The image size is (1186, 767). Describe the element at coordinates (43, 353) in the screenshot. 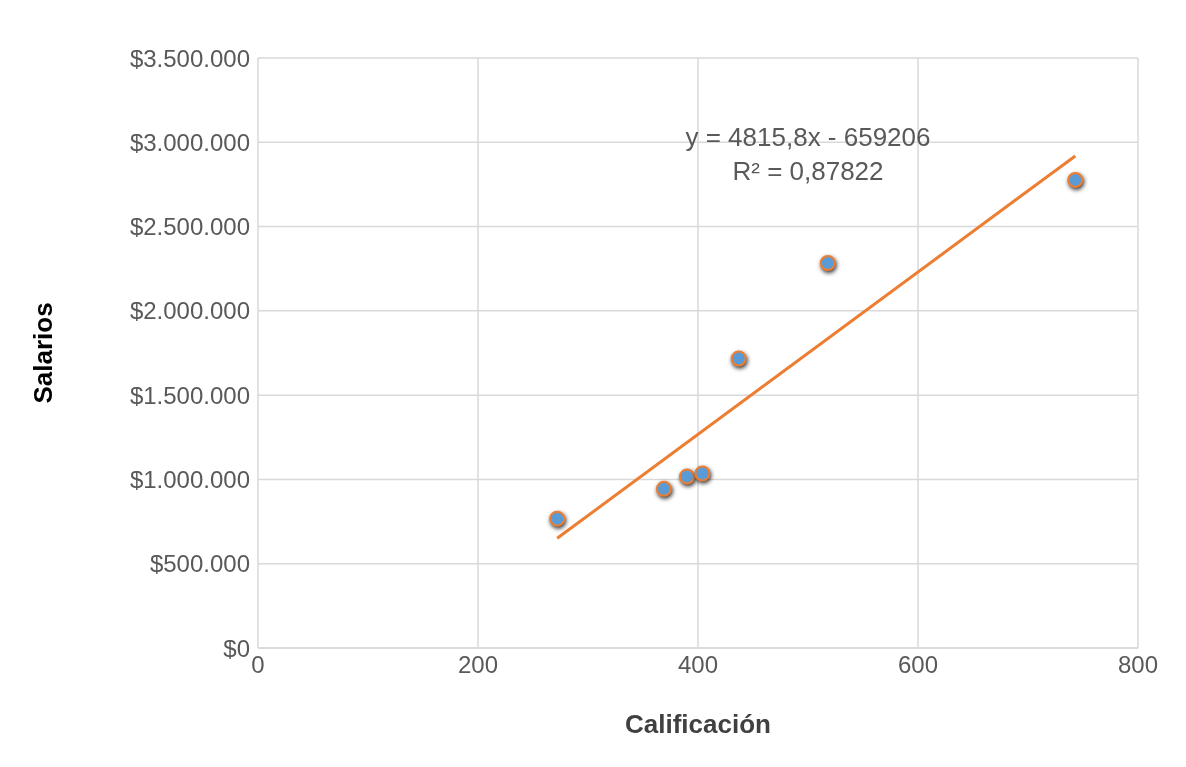

I see `y-axis-title: Salarios` at that location.